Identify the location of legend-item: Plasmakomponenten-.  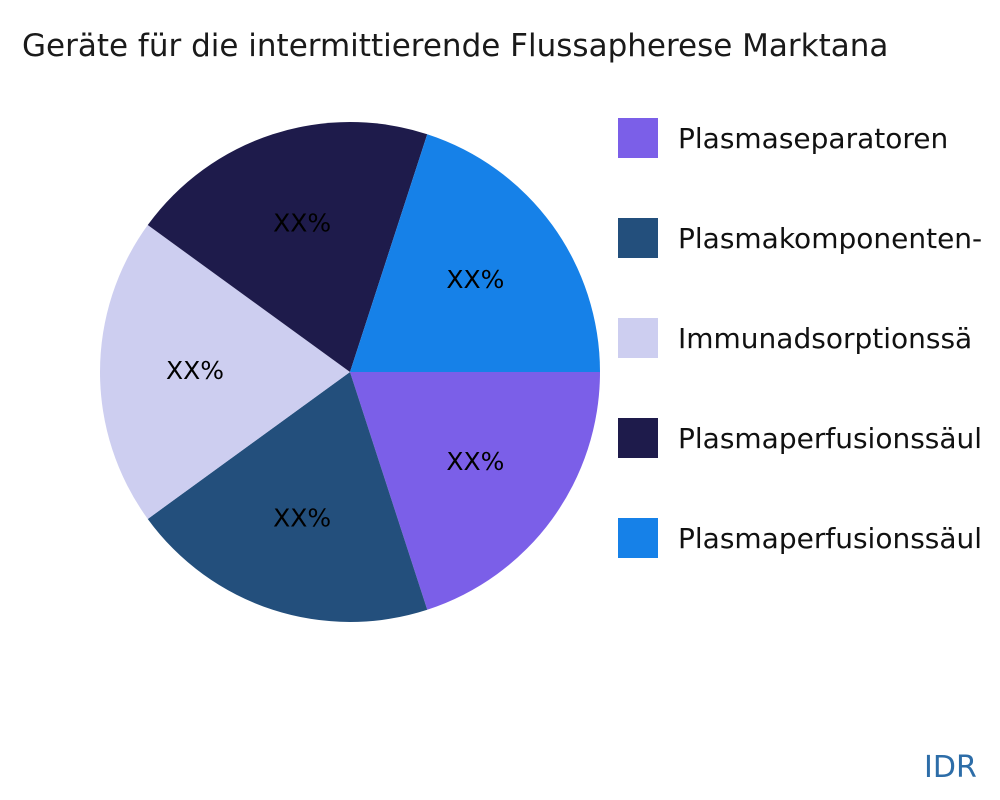
(800, 238).